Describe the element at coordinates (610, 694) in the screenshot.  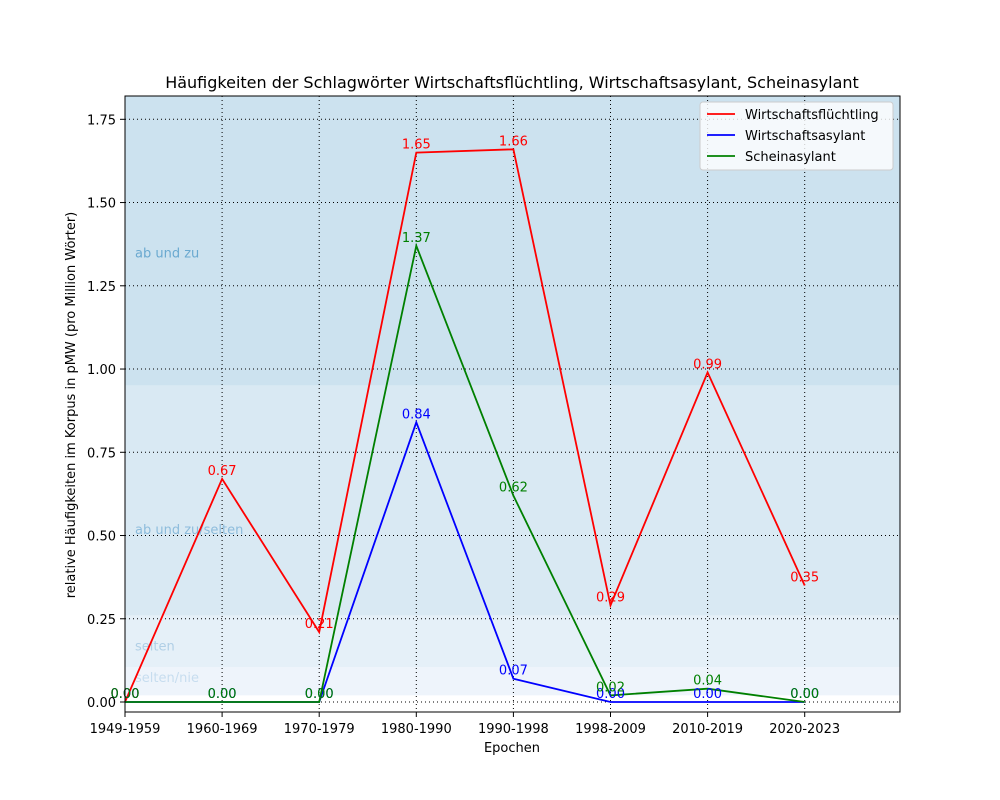
I see `data-label-1-5: 0.00` at that location.